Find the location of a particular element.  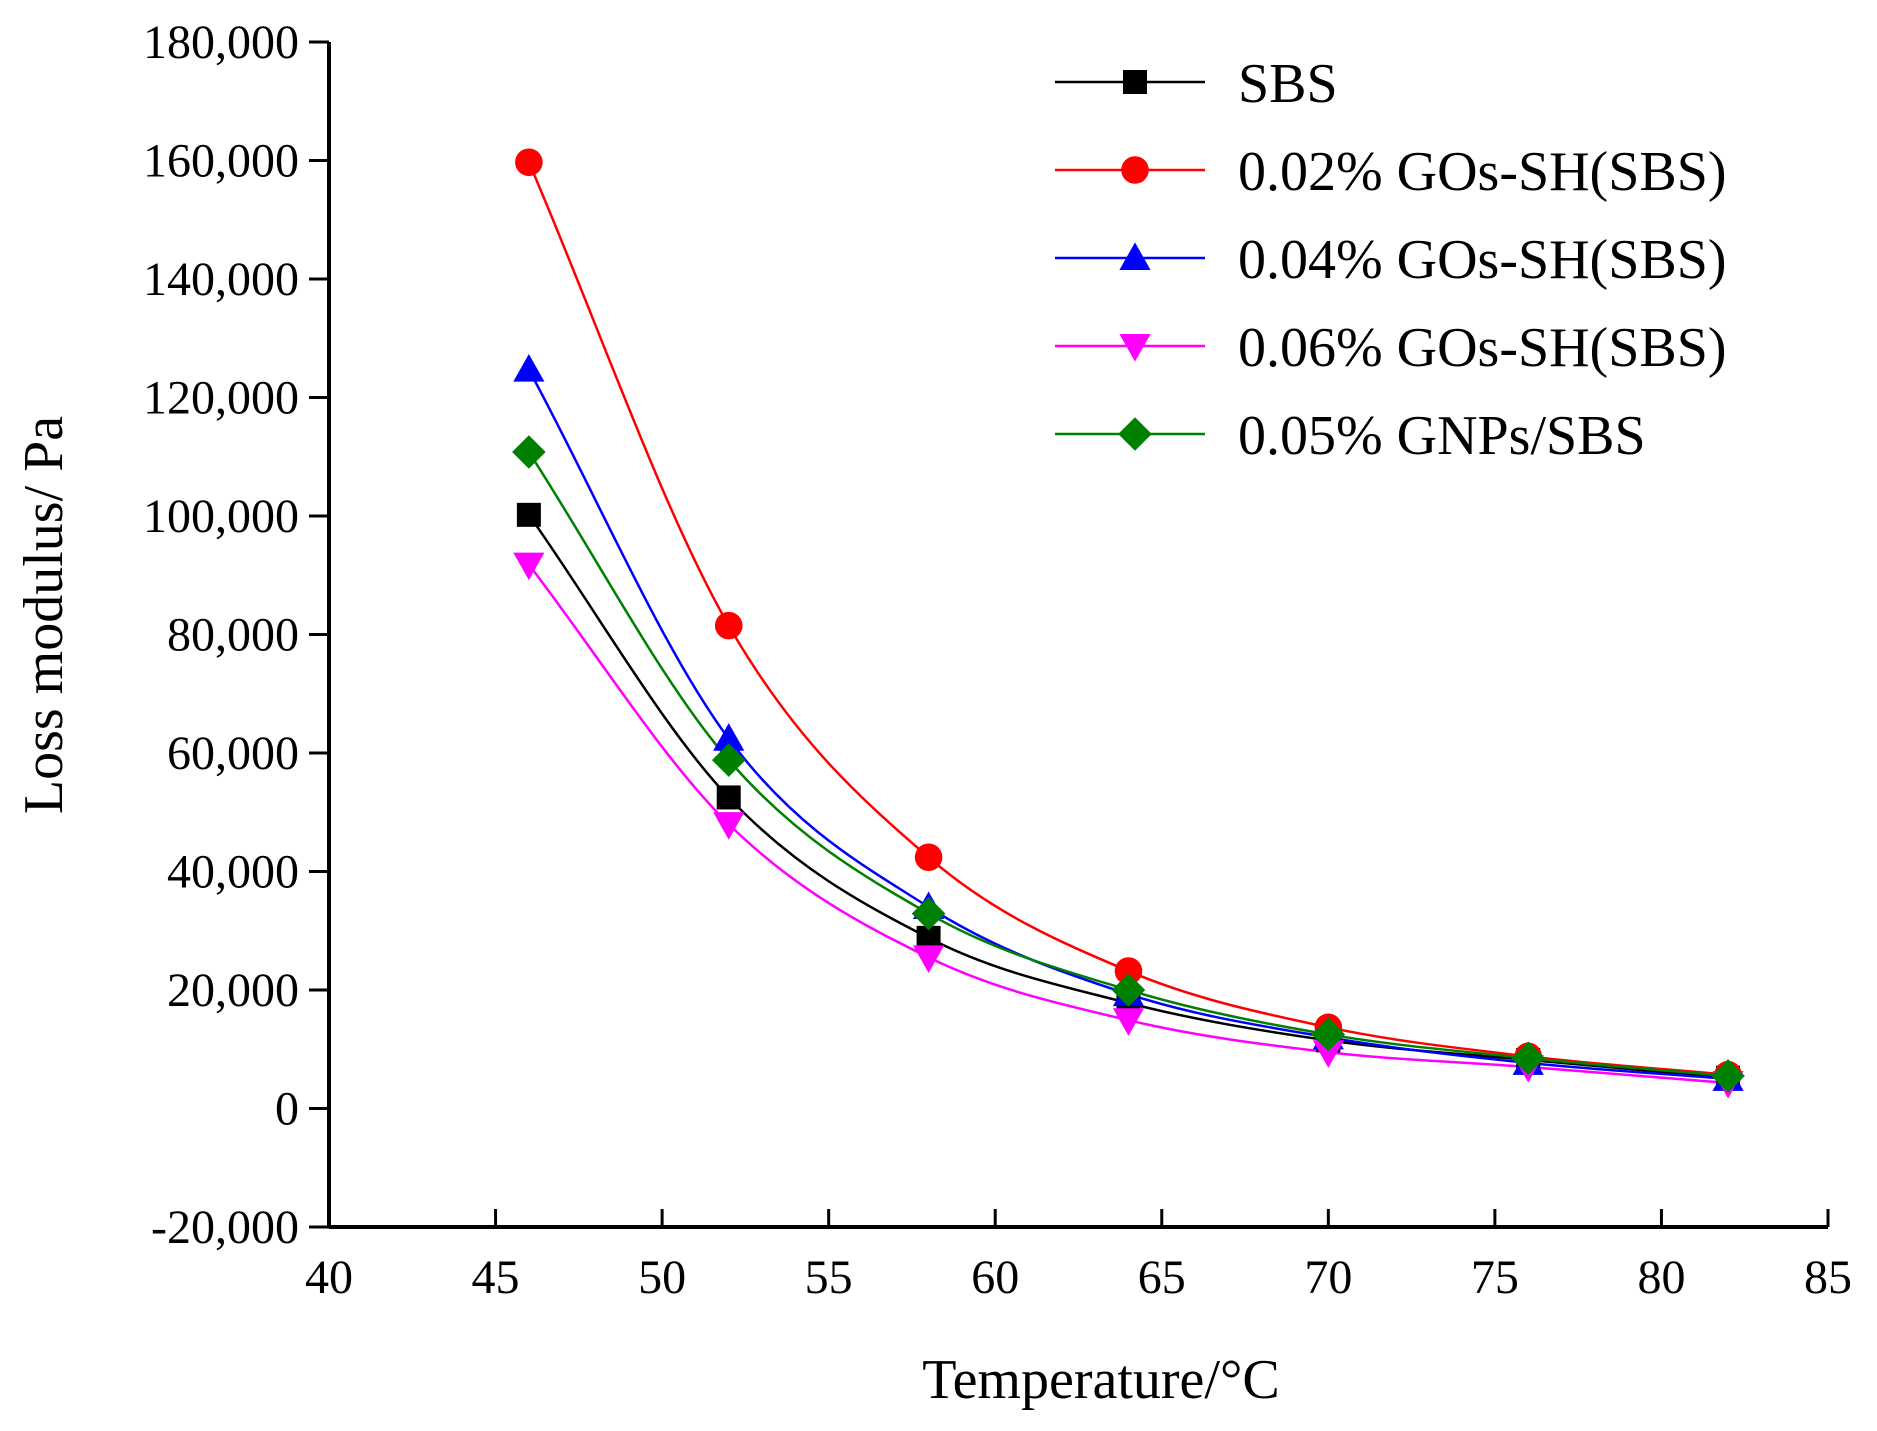

x-tick-label: 40 is located at coordinates (329, 1277).